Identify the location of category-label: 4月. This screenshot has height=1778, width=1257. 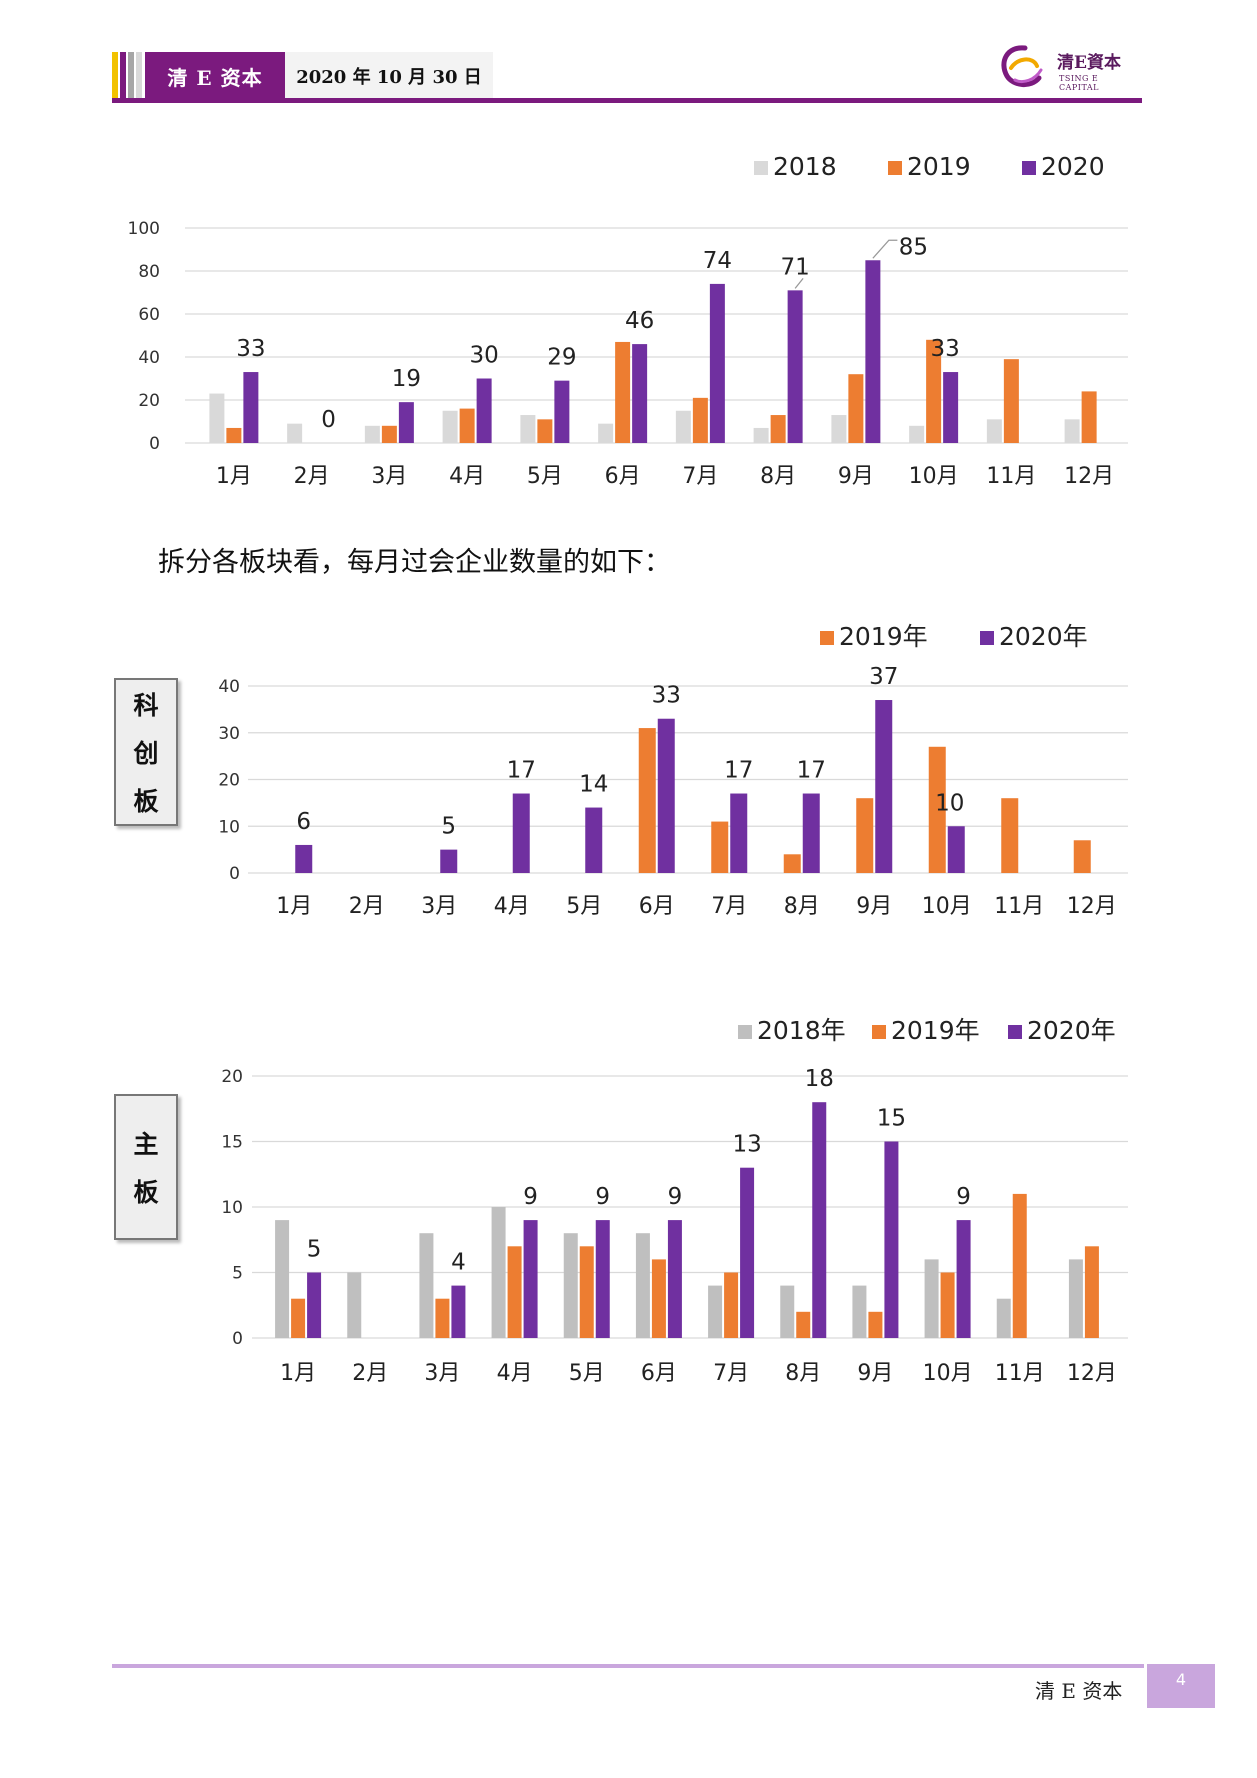
(467, 476).